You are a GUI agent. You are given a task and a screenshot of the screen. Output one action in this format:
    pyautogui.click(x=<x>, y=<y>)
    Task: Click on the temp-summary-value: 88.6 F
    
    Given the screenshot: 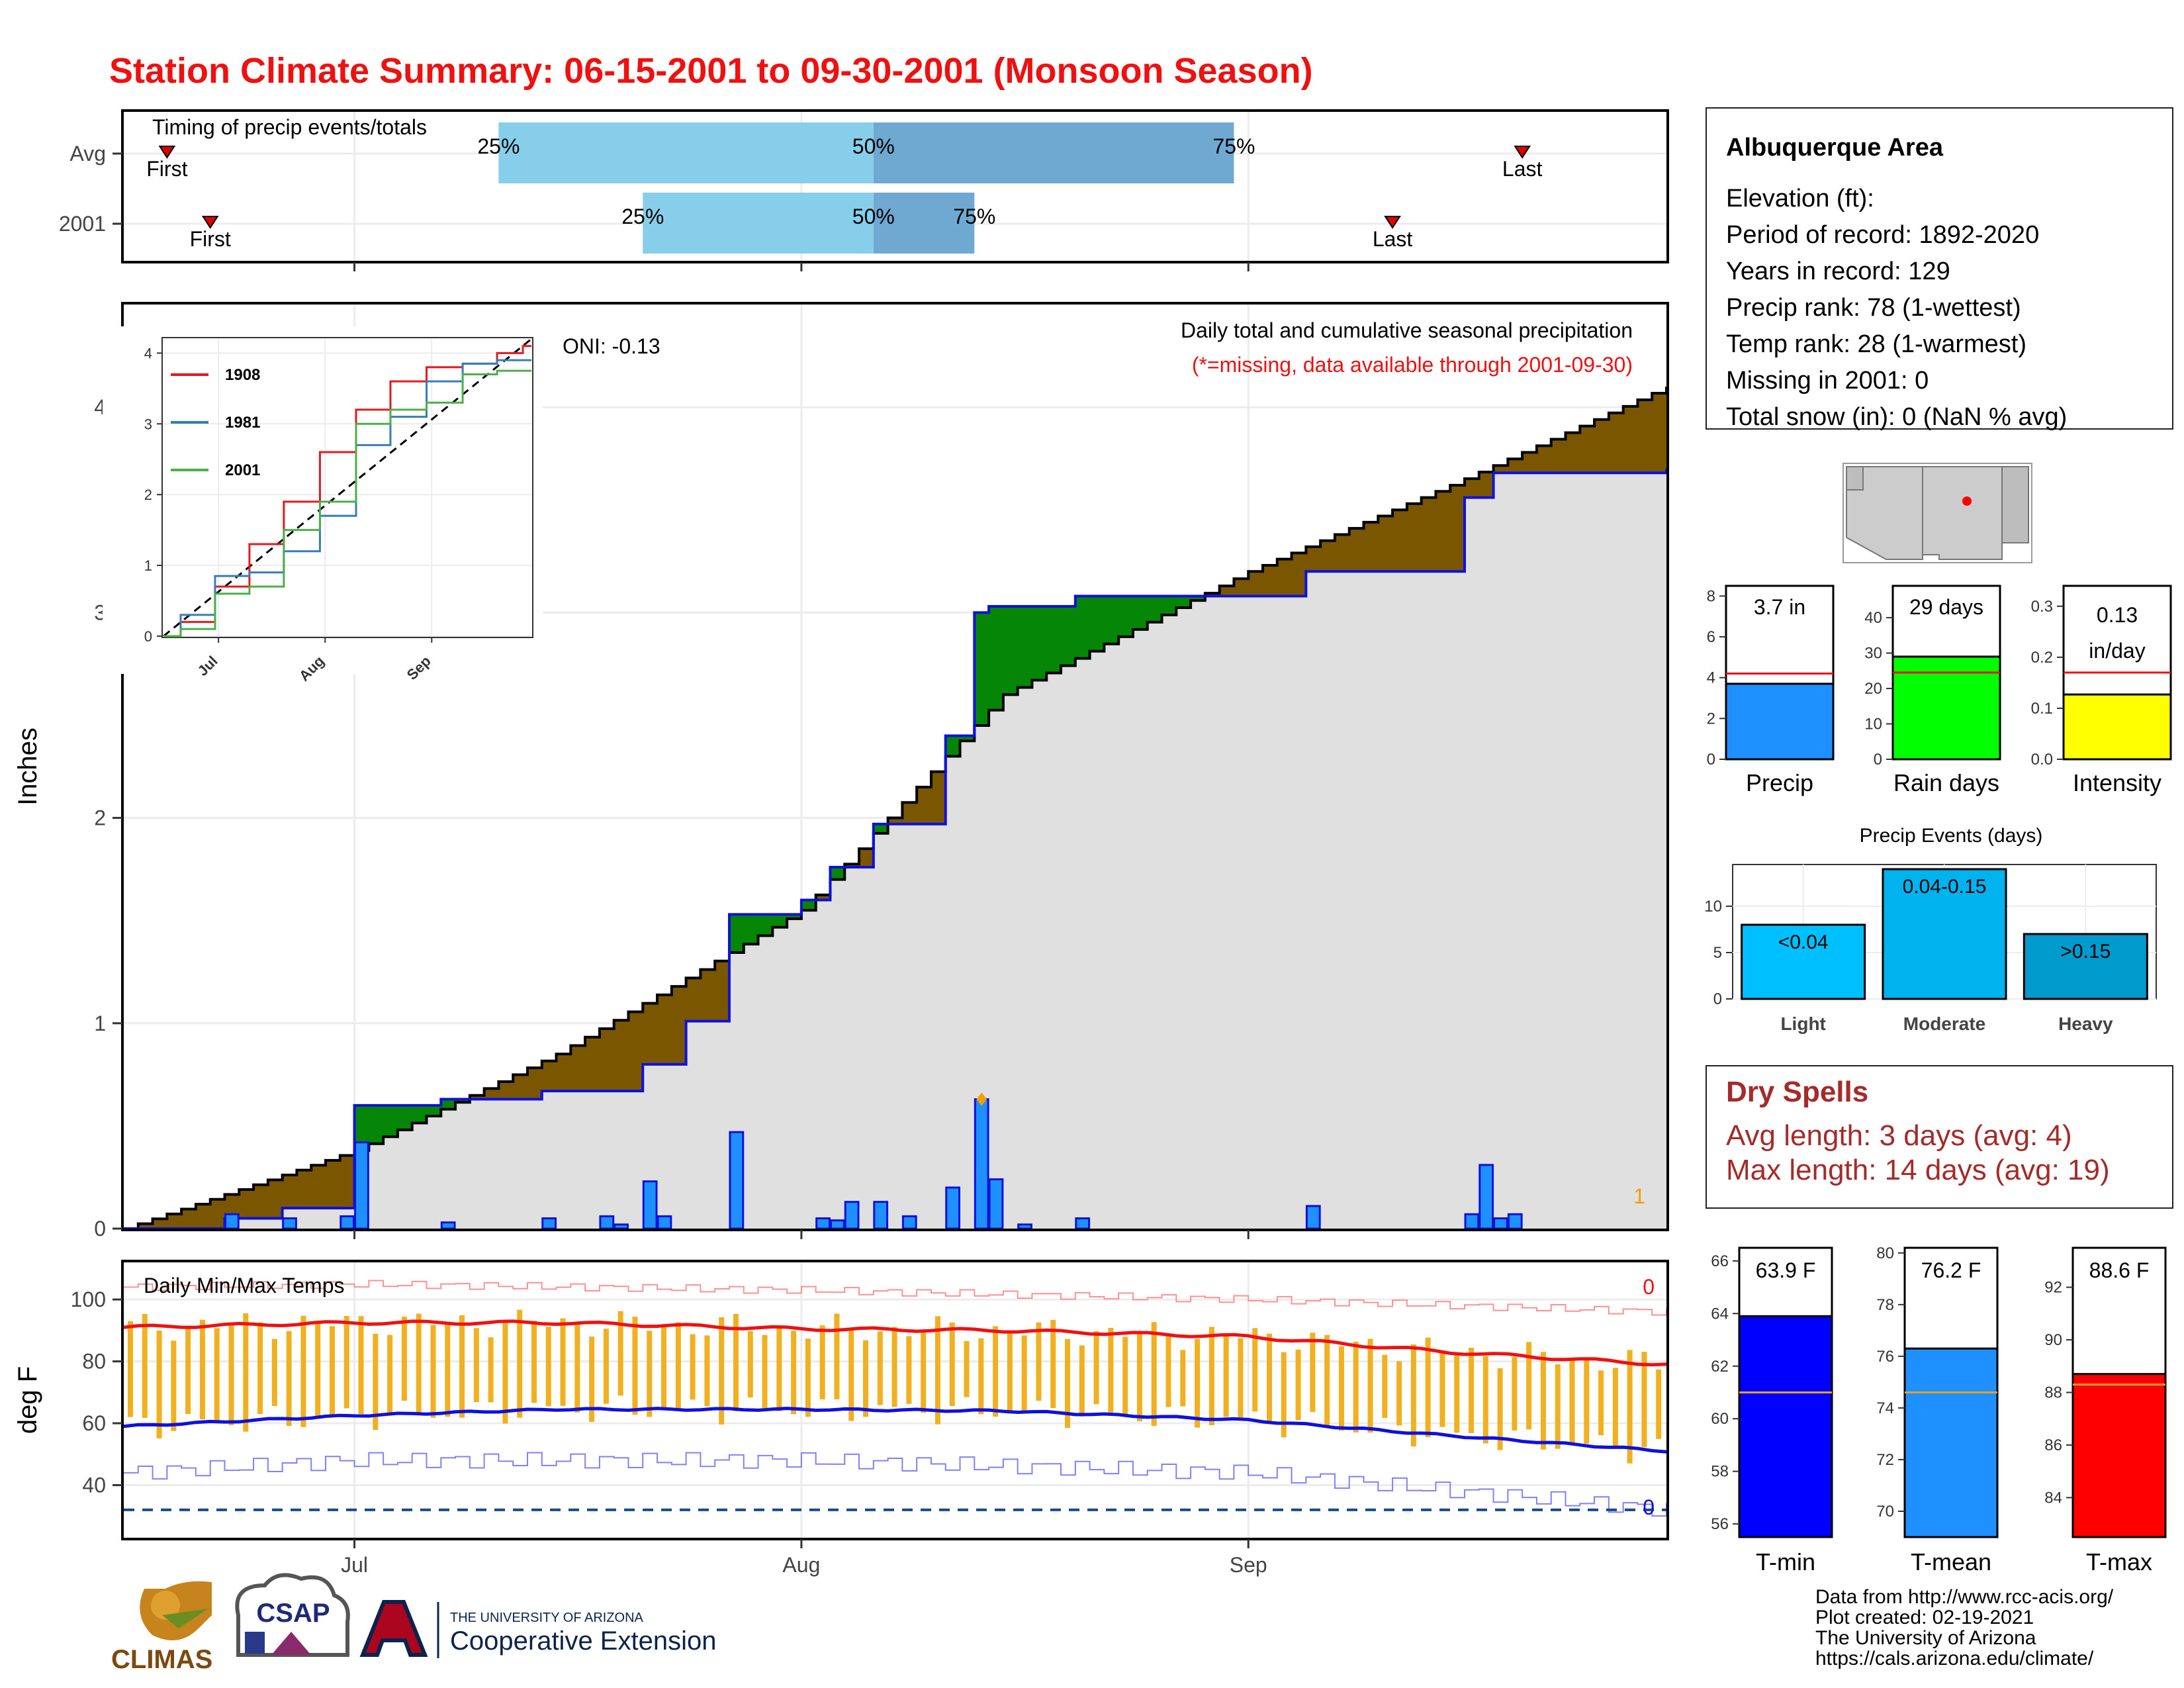 What is the action you would take?
    pyautogui.click(x=2119, y=1270)
    